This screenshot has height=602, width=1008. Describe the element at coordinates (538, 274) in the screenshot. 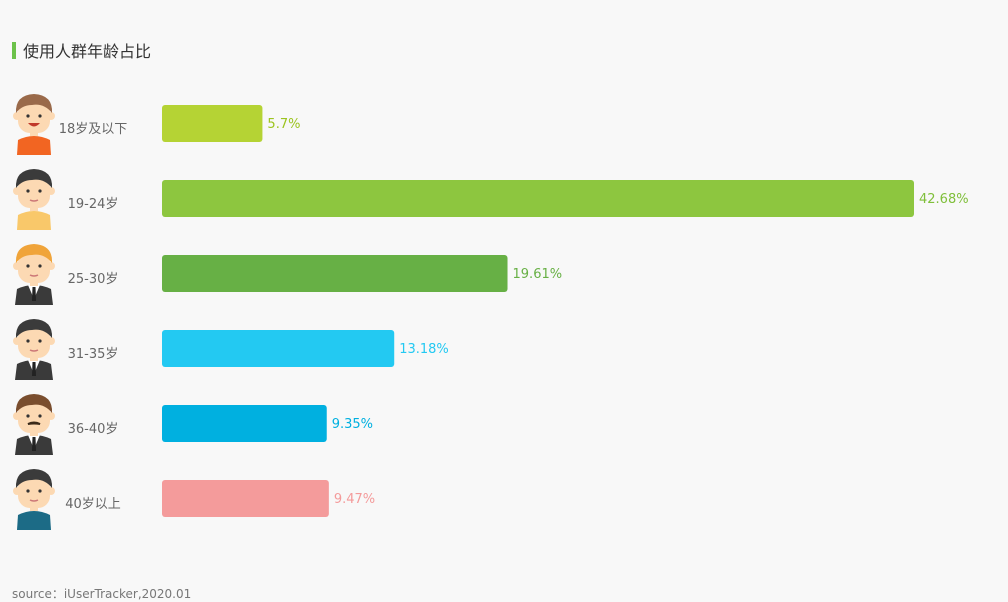

I see `value-label: 19.61%` at that location.